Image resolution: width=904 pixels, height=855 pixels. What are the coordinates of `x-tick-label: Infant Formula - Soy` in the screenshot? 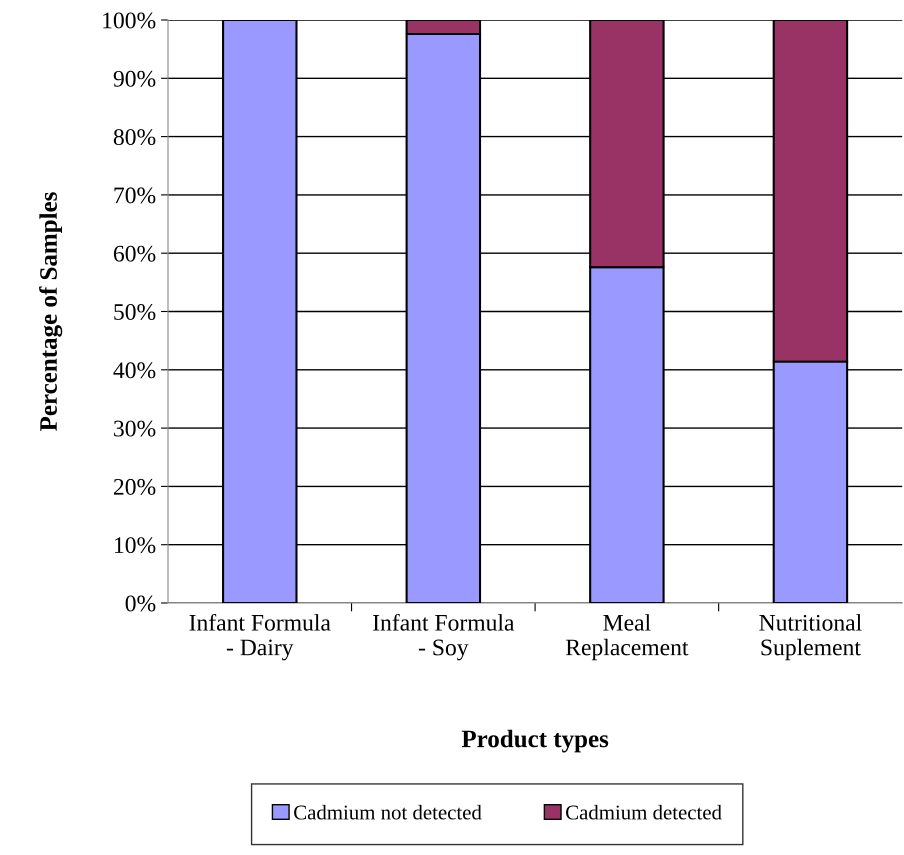 It's located at (443, 637).